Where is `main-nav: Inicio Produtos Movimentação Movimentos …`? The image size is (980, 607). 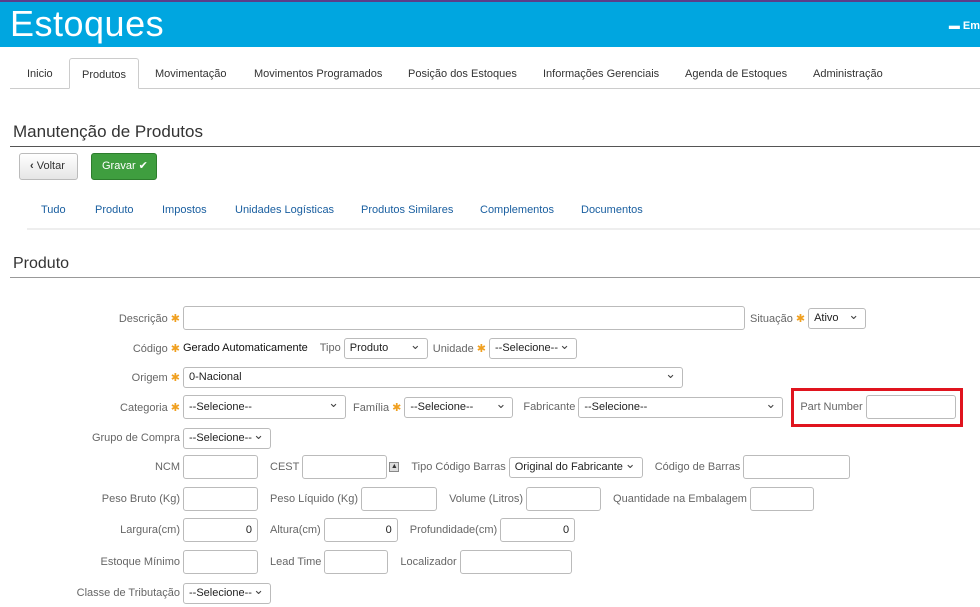
main-nav: Inicio Produtos Movimentação Movimentos … is located at coordinates (495, 73).